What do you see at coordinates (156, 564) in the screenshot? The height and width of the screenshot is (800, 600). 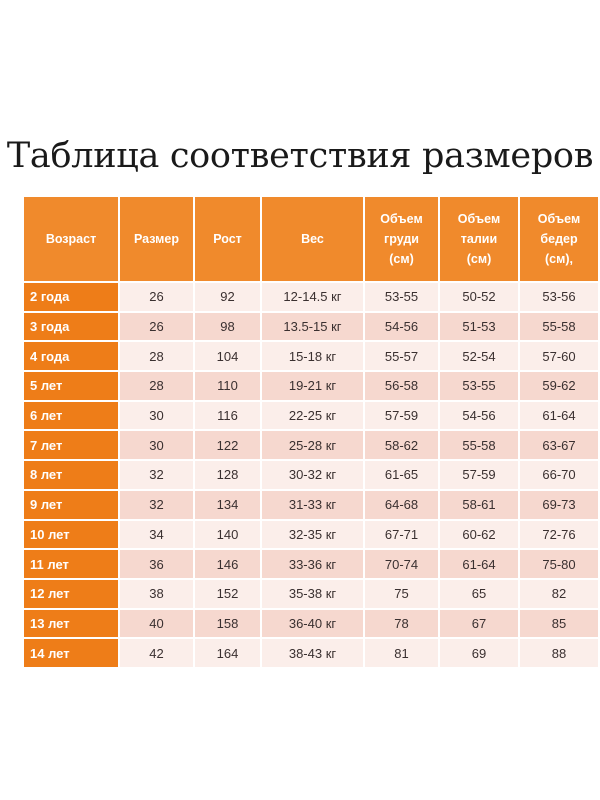 I see `cell-size: 36` at bounding box center [156, 564].